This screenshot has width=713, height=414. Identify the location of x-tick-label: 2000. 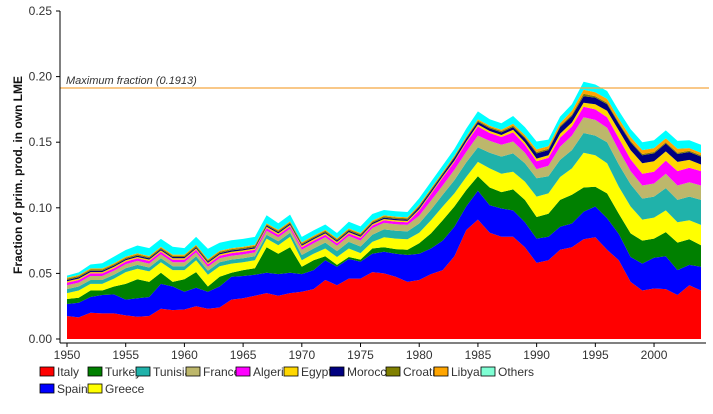
(654, 355).